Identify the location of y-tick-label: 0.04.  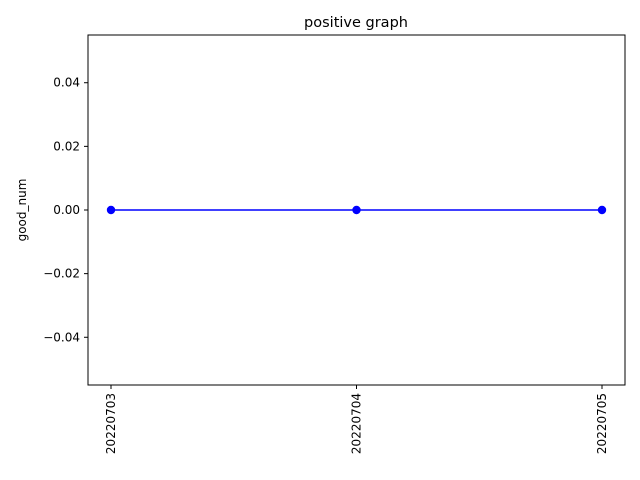
(66, 83).